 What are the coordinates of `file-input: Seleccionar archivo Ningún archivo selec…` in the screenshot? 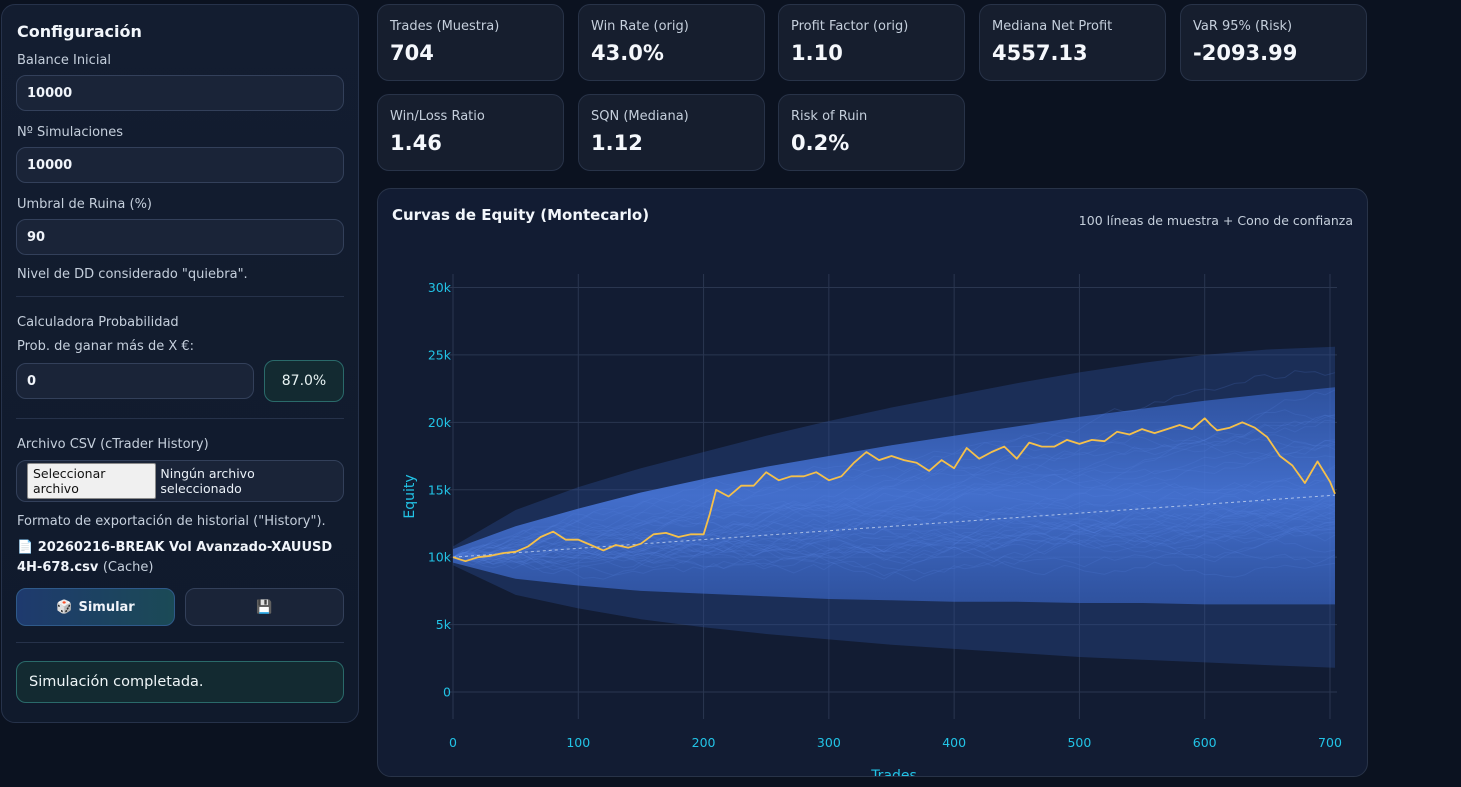 It's located at (180, 481).